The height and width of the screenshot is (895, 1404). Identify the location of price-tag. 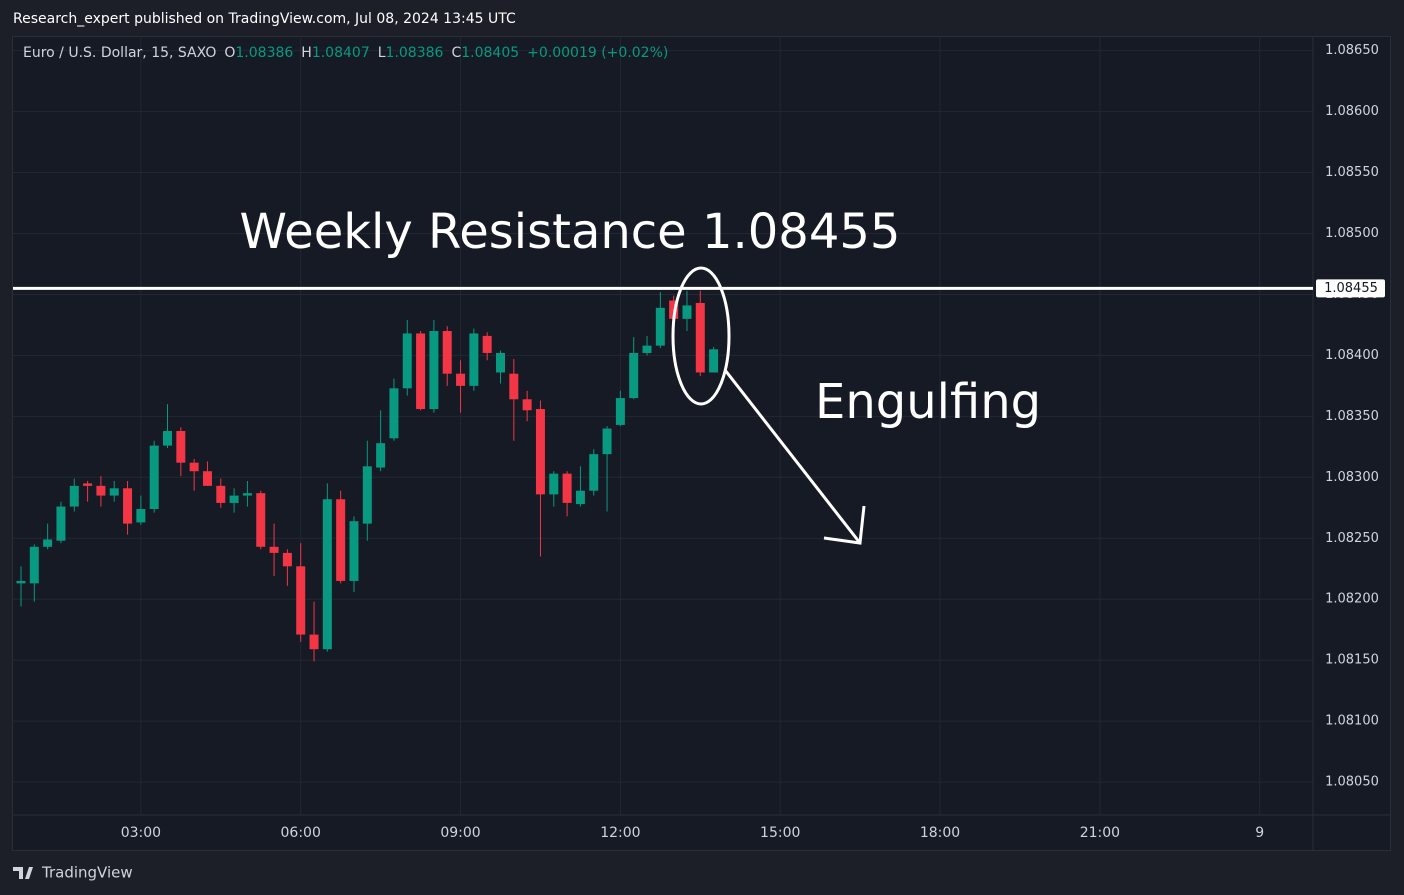
(1350, 288).